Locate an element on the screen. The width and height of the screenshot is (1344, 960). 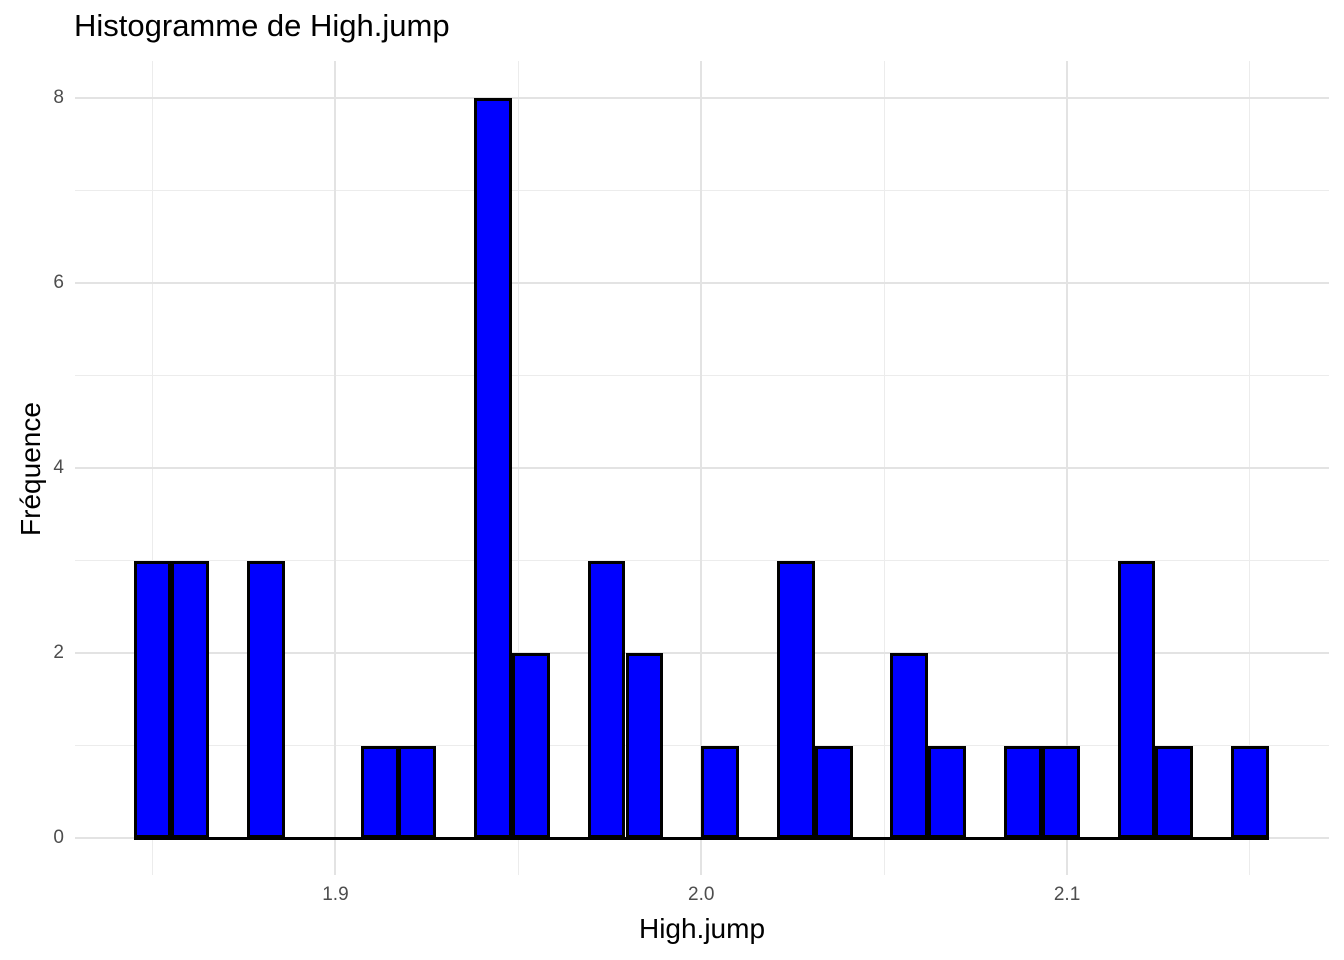
x-tick-label: 2.1 is located at coordinates (1067, 894).